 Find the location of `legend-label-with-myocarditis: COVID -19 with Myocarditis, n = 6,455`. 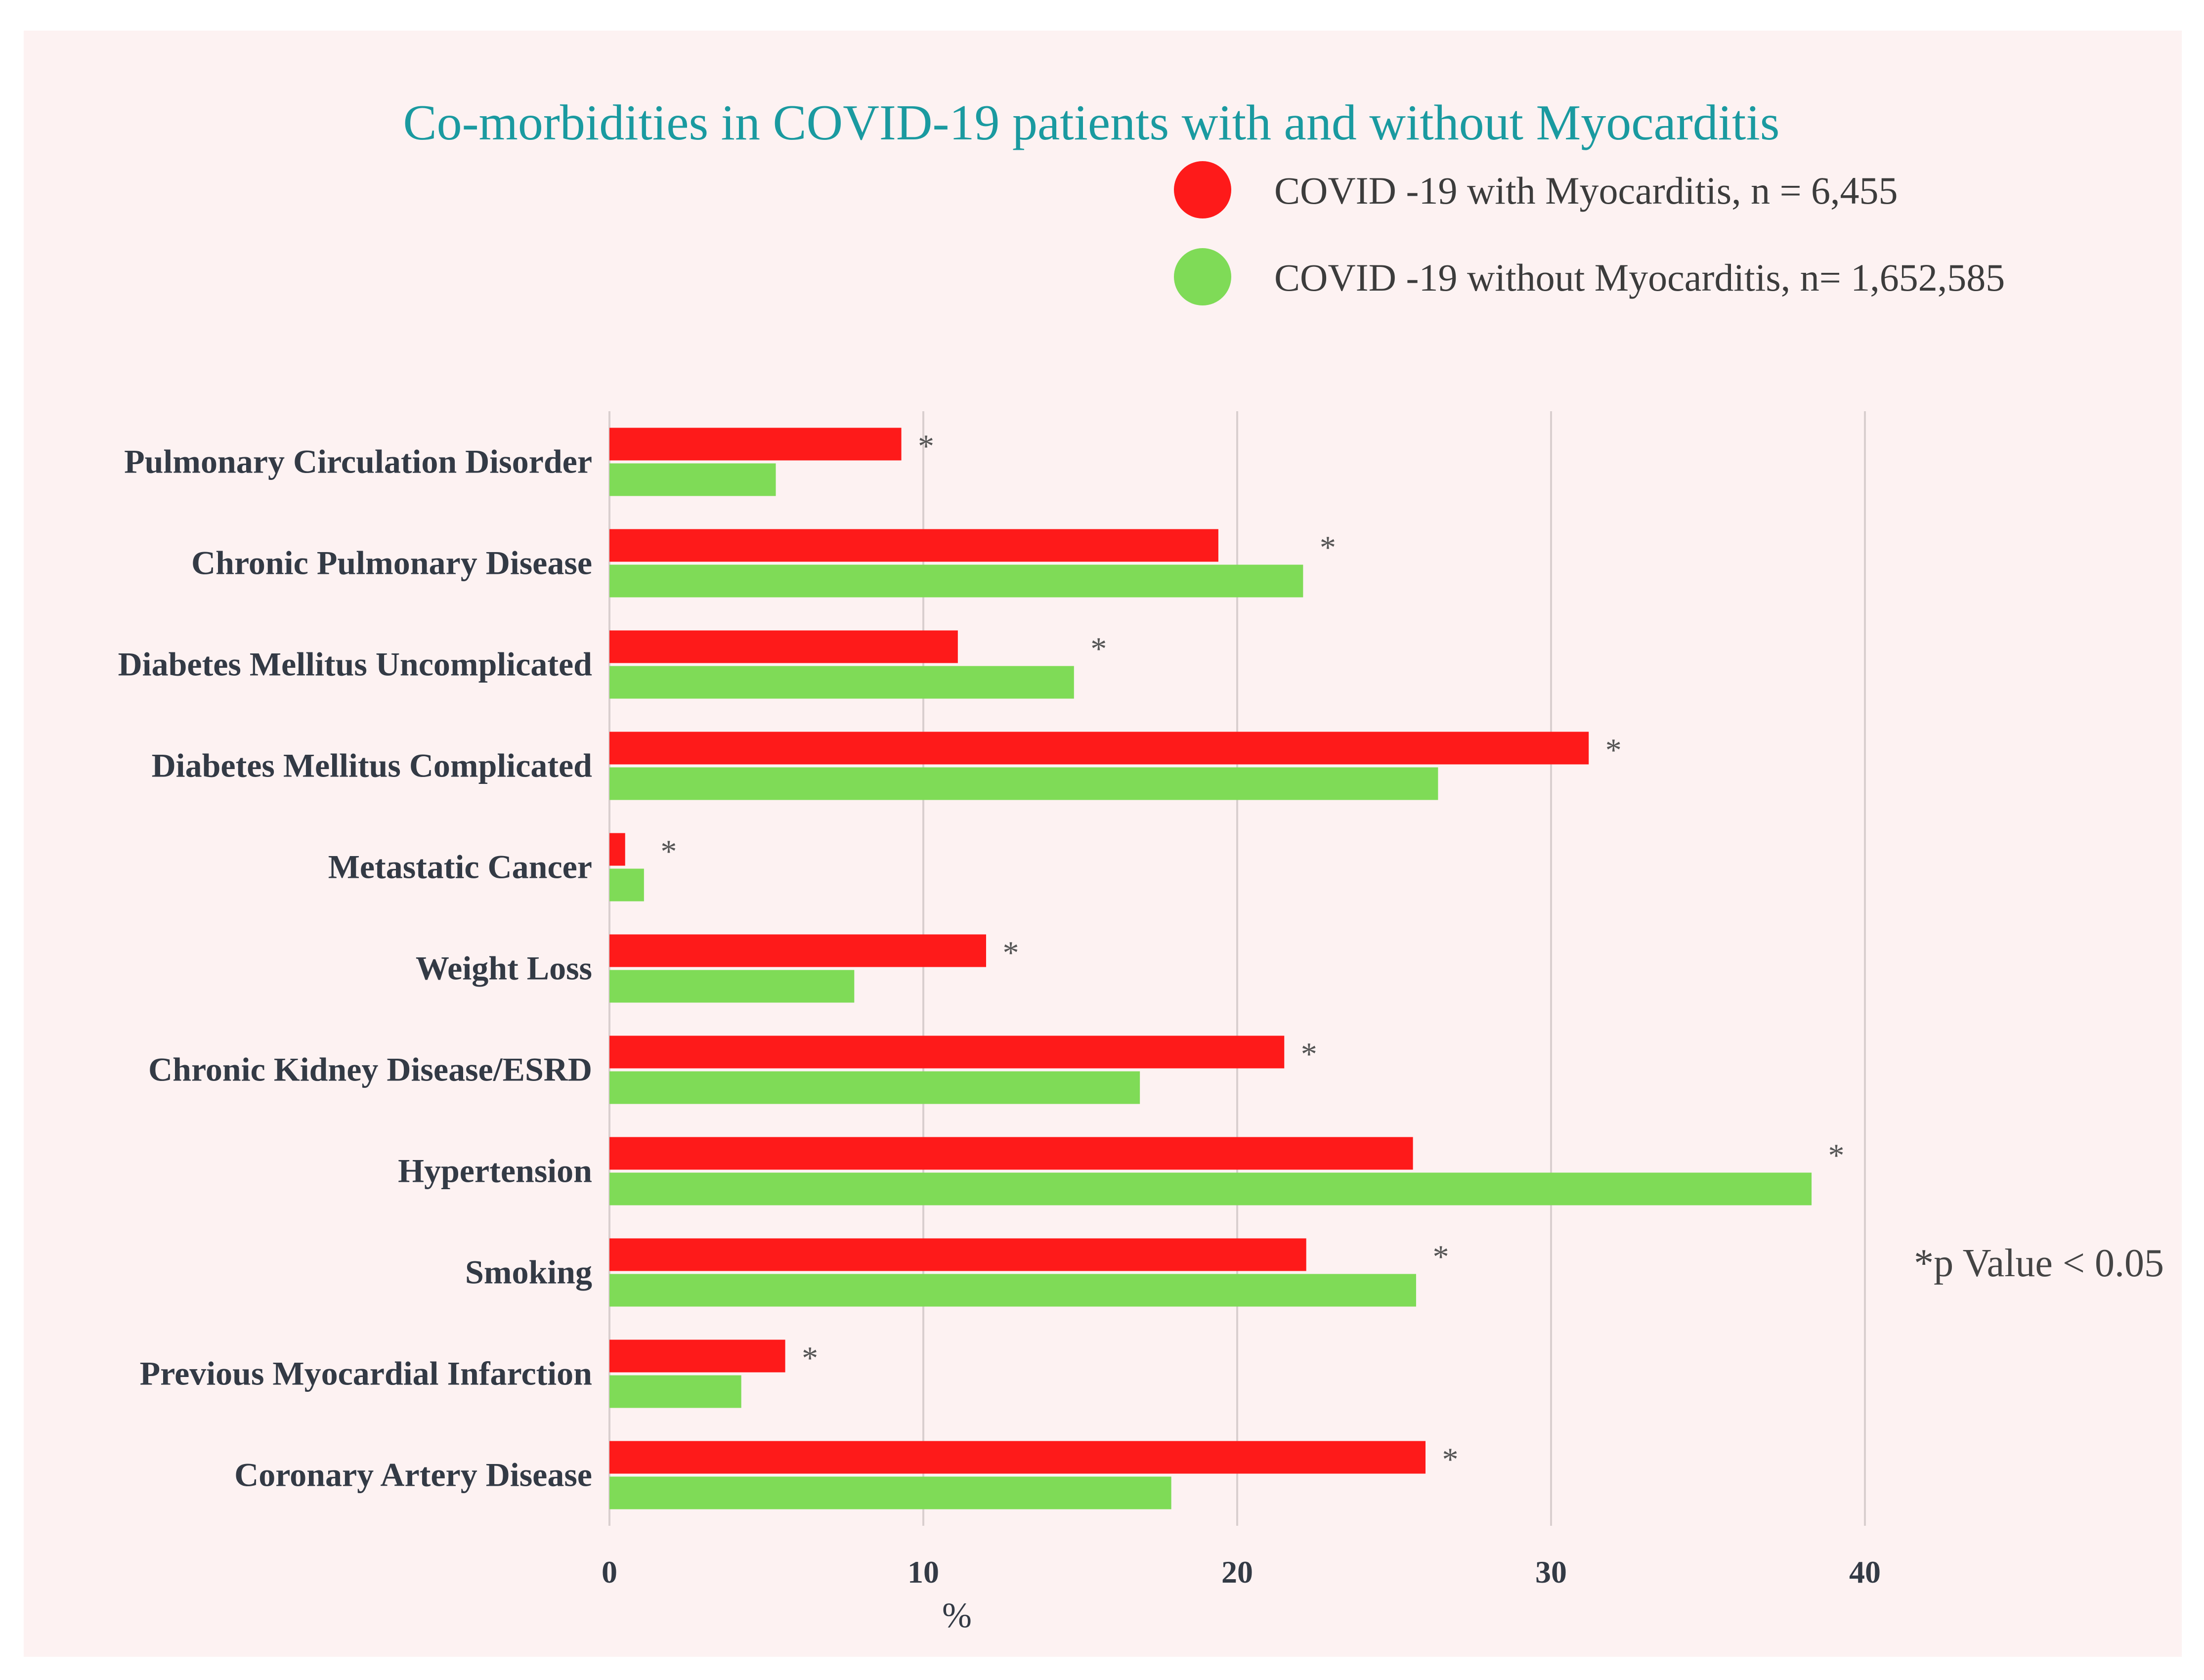

legend-label-with-myocarditis: COVID -19 with Myocarditis, n = 6,455 is located at coordinates (1586, 191).